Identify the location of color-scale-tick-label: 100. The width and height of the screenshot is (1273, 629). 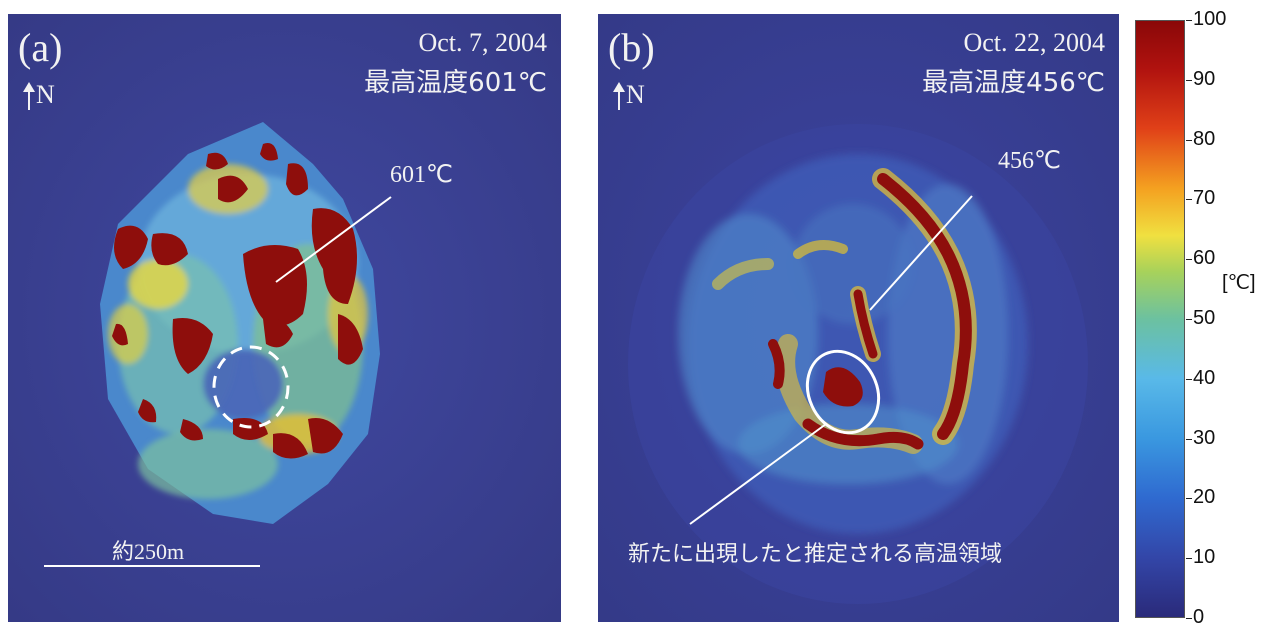
(1210, 19).